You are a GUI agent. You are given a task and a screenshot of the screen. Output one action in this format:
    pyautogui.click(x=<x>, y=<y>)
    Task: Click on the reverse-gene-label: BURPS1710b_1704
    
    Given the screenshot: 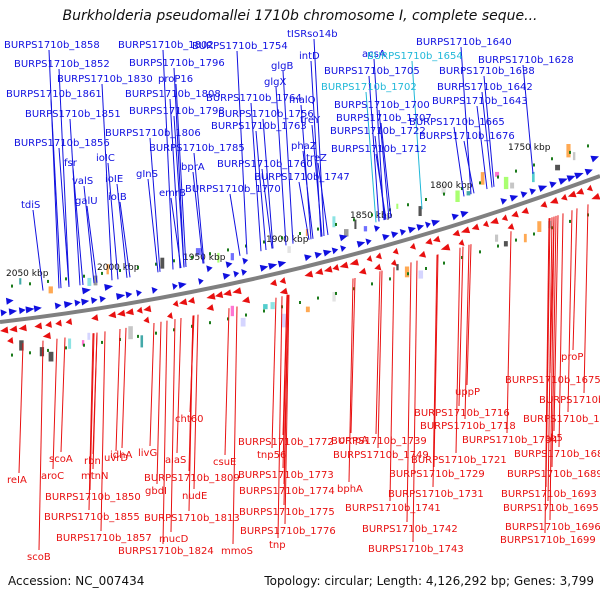 What is the action you would take?
    pyautogui.click(x=510, y=440)
    